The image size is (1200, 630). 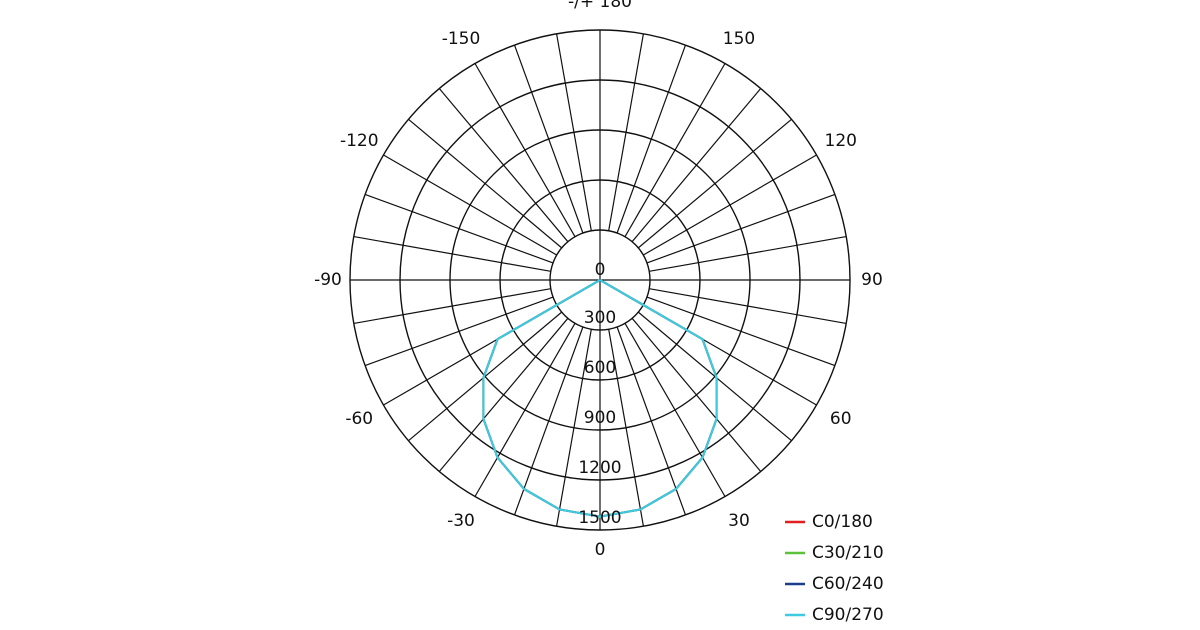 I want to click on r-tick-label: 300, so click(x=600, y=318).